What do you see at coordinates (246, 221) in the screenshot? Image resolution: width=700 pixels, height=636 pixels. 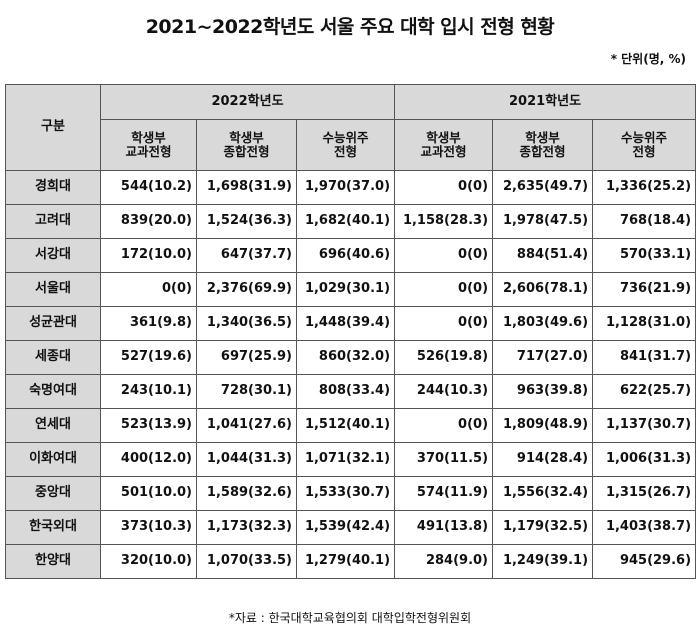 I see `table-cell: 1,524(36.3)` at bounding box center [246, 221].